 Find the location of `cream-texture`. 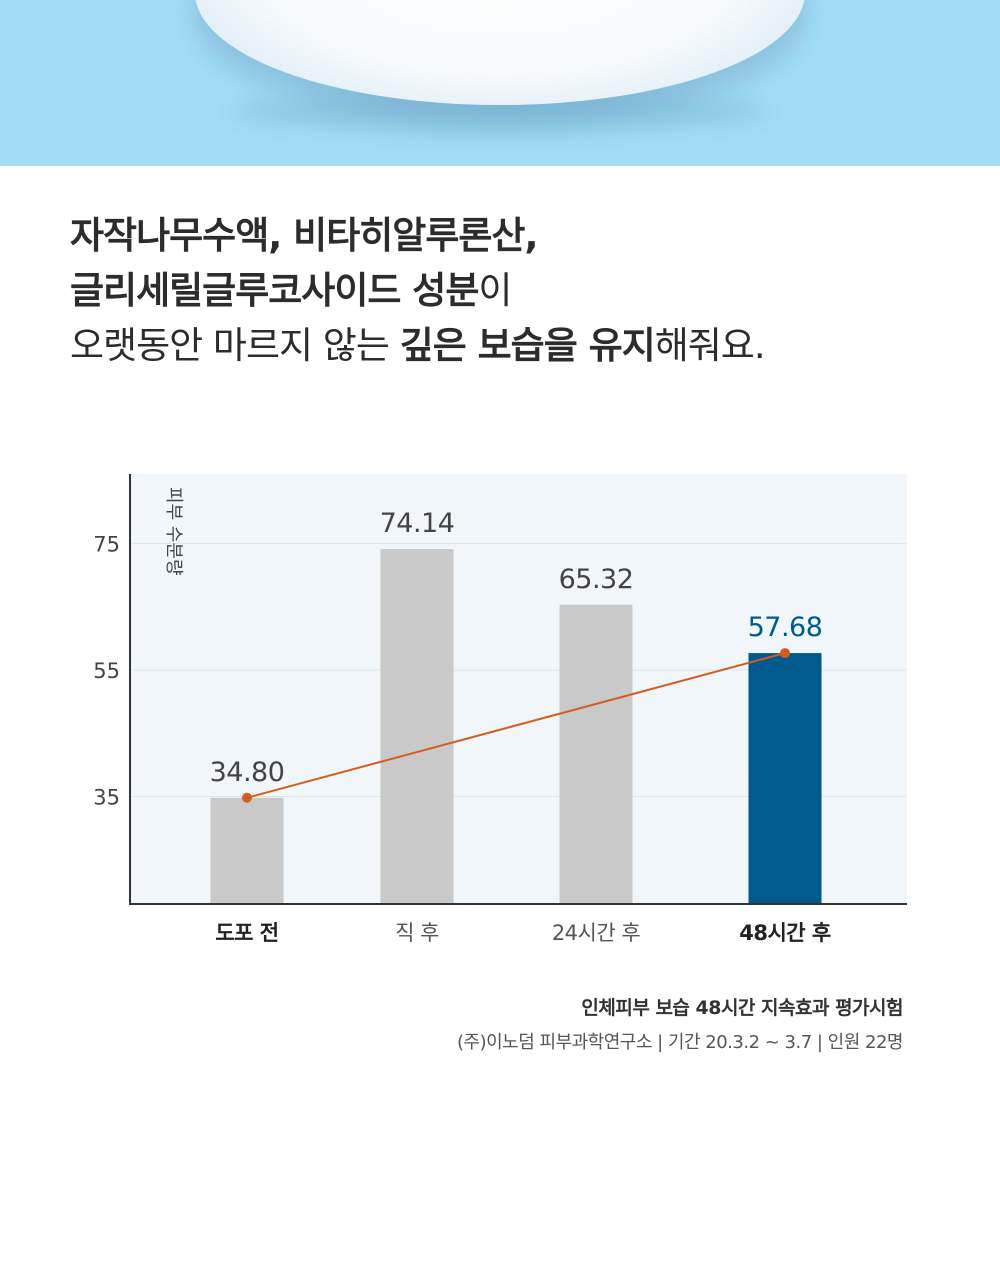

cream-texture is located at coordinates (500, 52).